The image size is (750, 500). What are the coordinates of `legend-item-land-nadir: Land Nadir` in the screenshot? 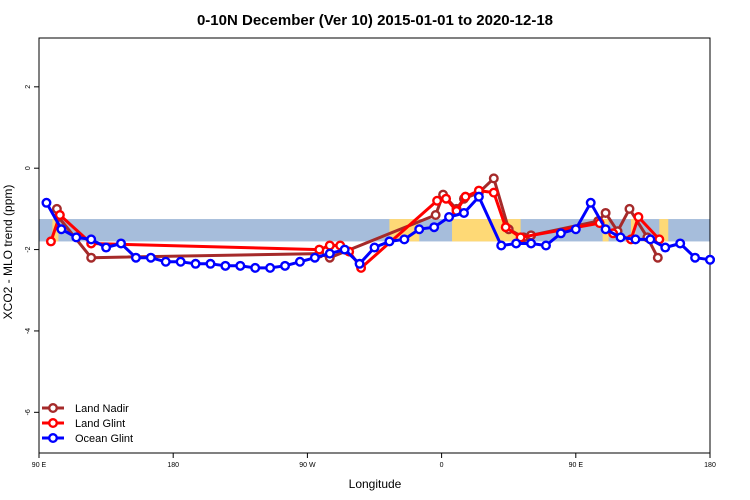 It's located at (85, 409).